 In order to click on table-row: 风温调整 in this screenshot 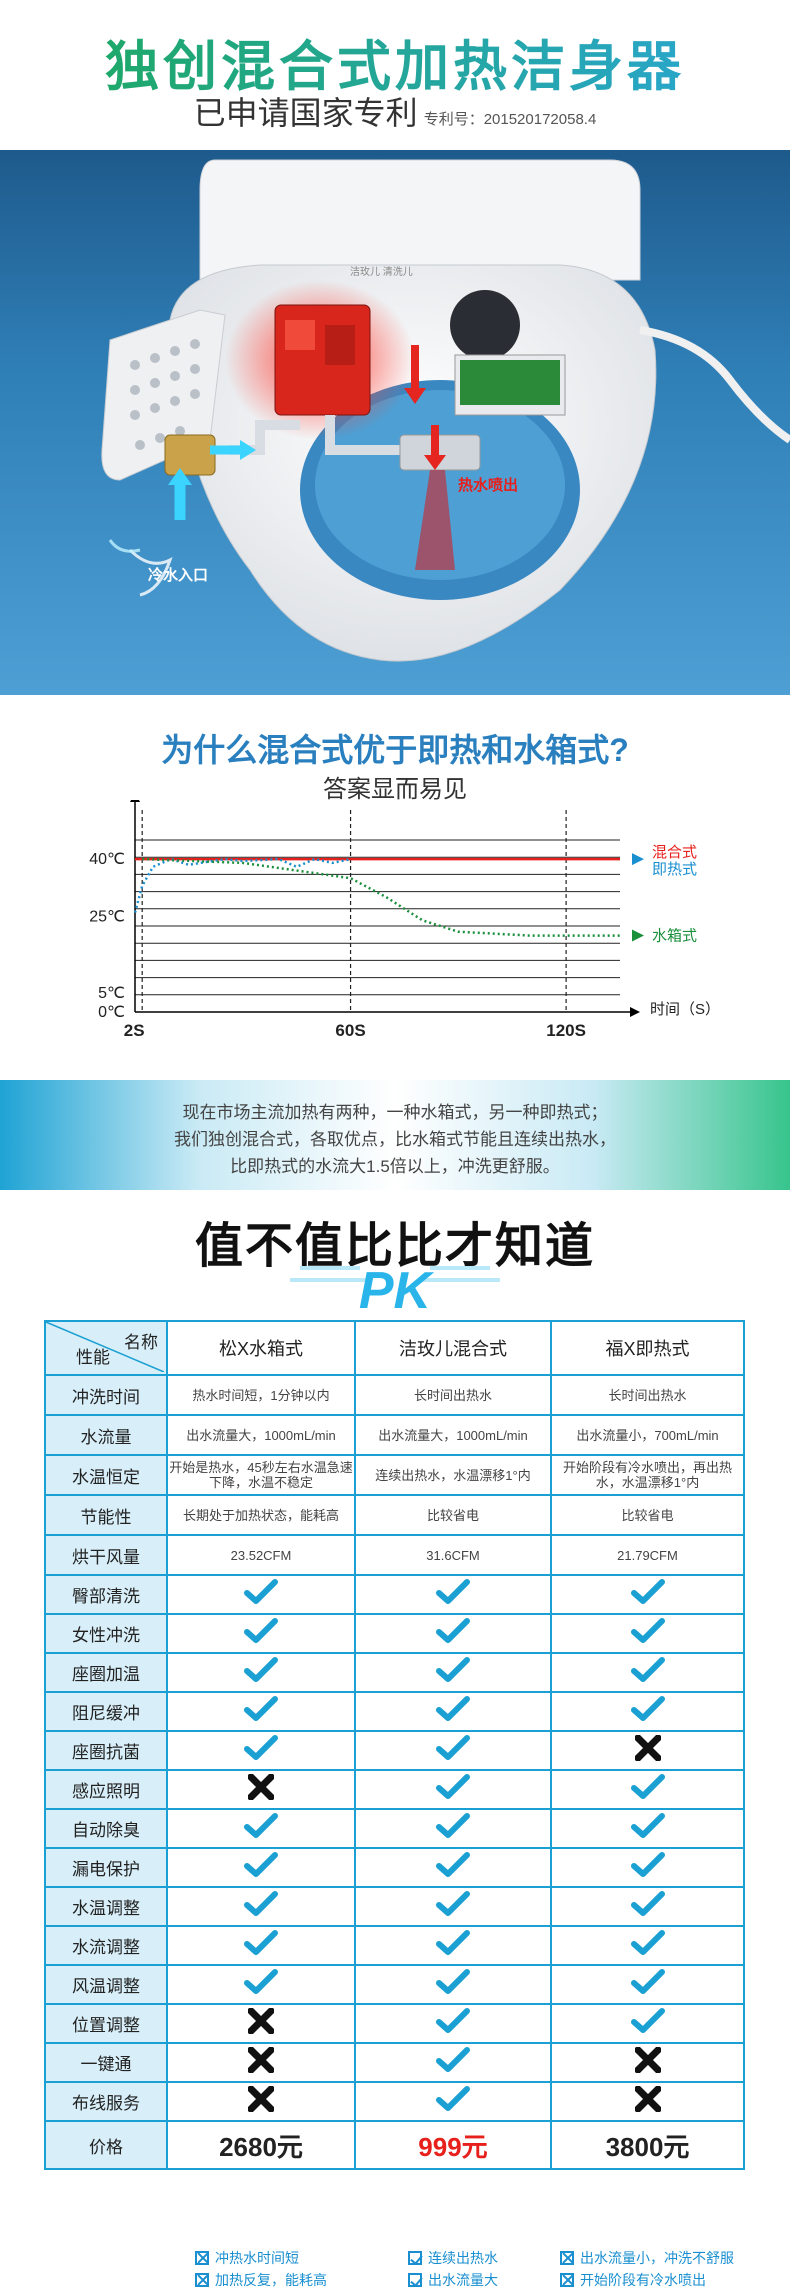, I will do `click(394, 1984)`.